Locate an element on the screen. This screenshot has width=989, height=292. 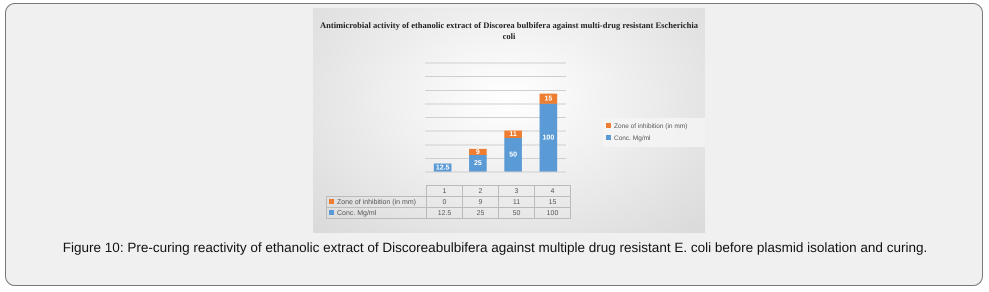
chart-title: Antimicrobial activity of ethanolic extract of Discorea bulbifera against multi-drug resistant Escherichia coli is located at coordinates (509, 31).